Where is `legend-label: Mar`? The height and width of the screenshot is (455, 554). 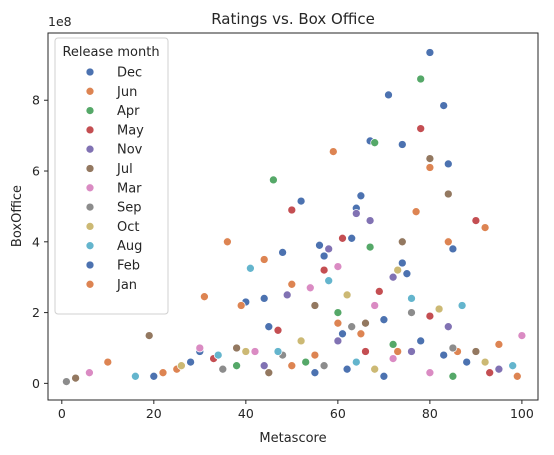 legend-label: Mar is located at coordinates (129, 188).